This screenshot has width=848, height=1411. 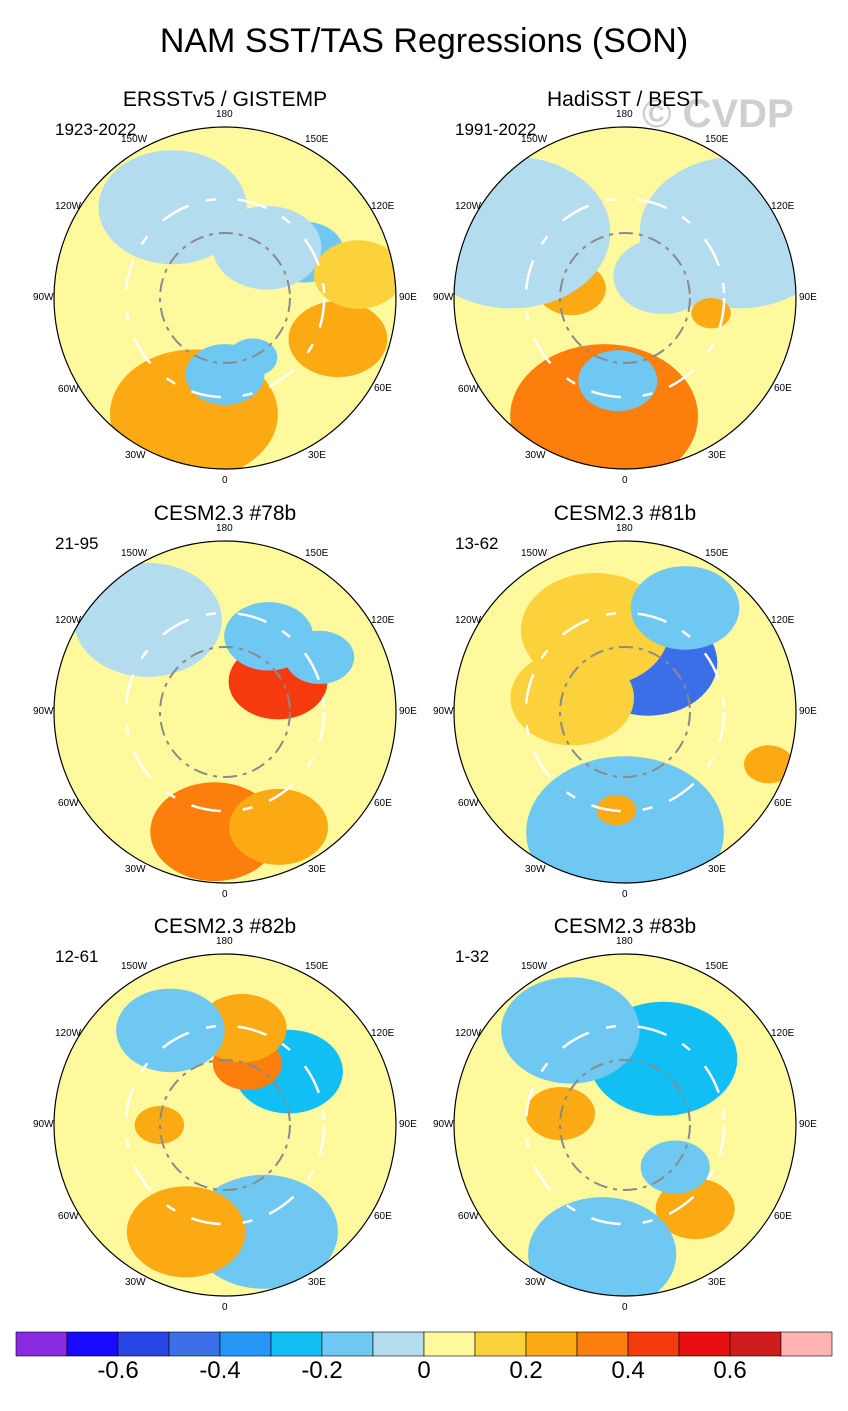 I want to click on panel-title: CESM2.3 #78b, so click(x=225, y=513).